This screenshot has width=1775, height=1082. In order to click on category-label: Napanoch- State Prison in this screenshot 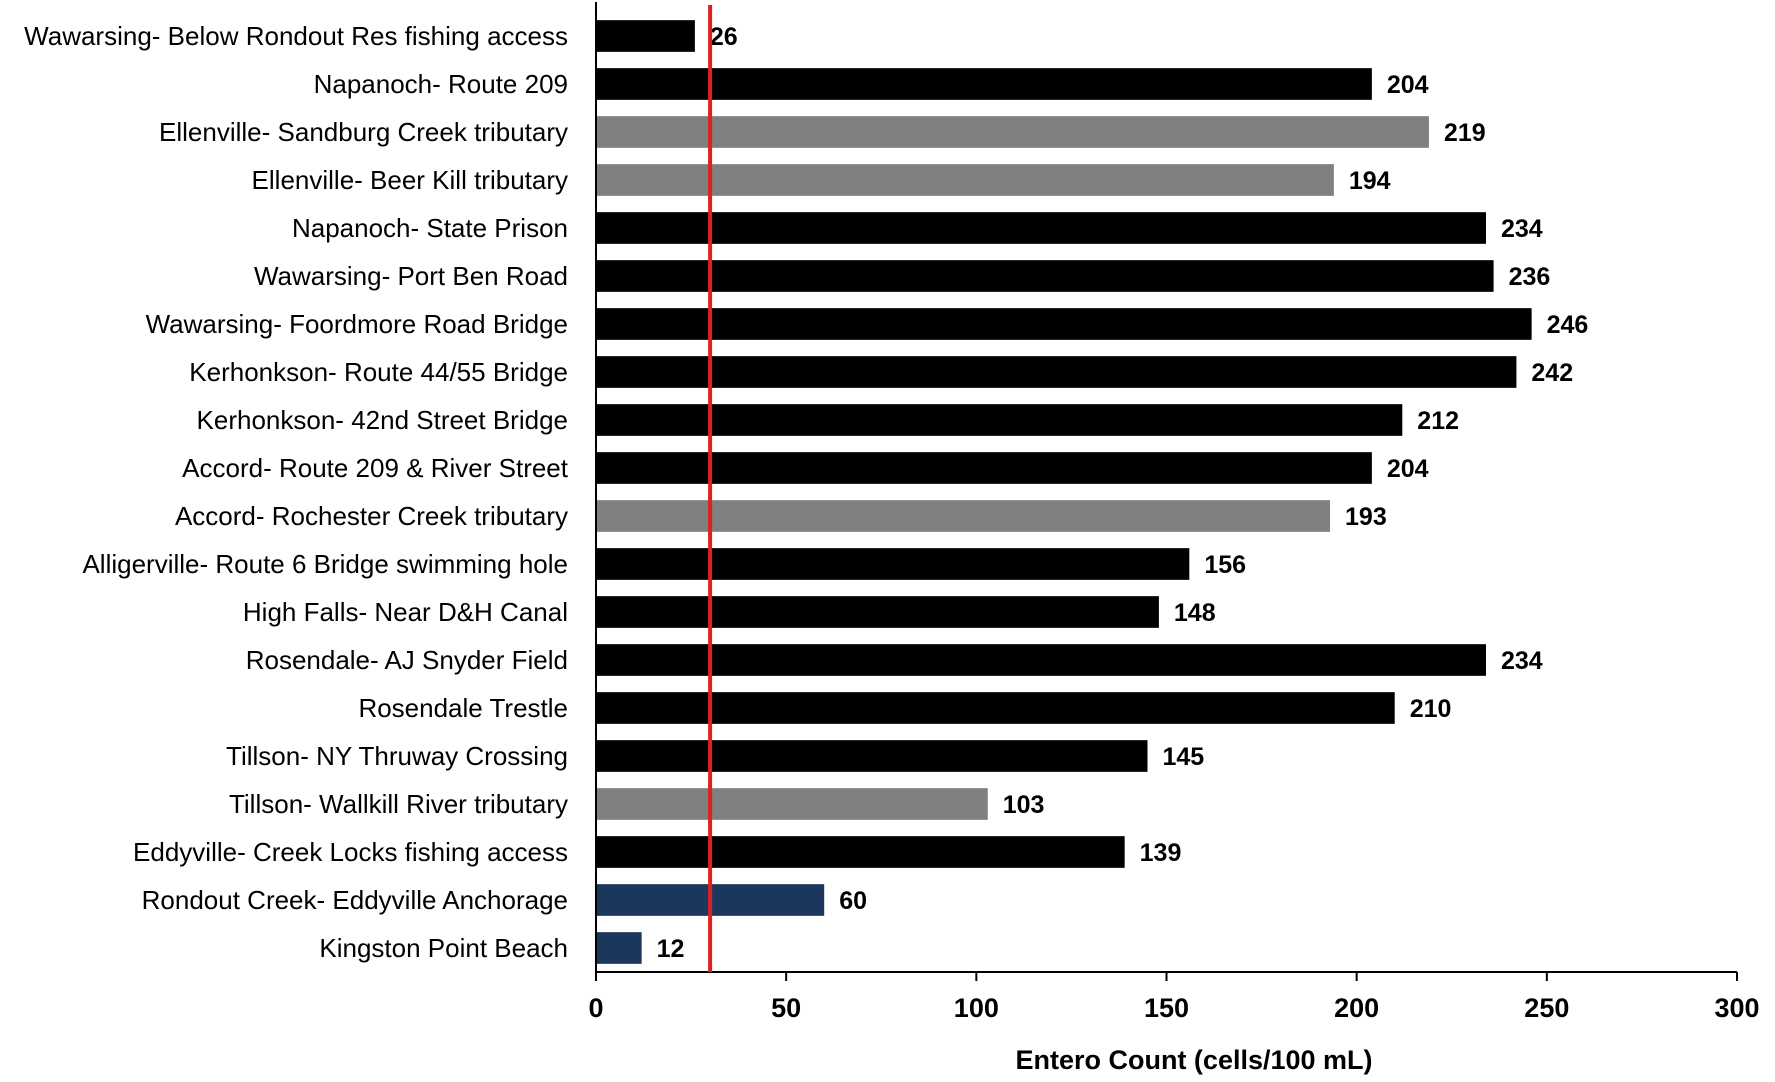, I will do `click(430, 228)`.